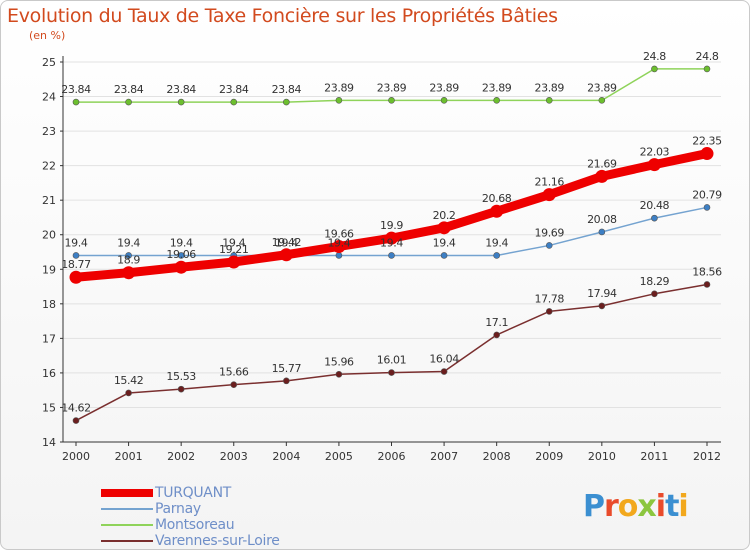  I want to click on legend-label: Varennes-sur-Loire, so click(217, 541).